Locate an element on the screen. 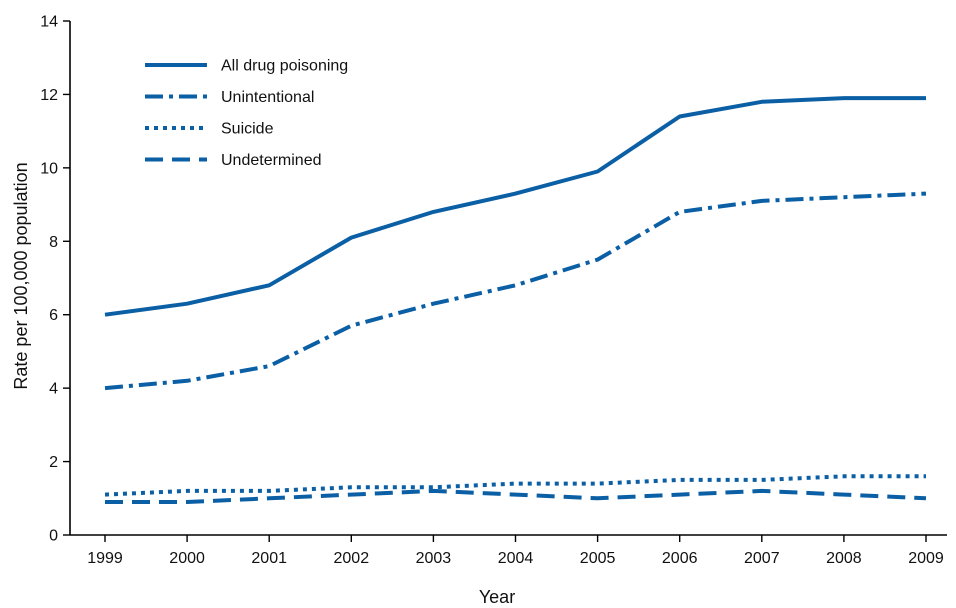 This screenshot has width=956, height=608. x-tick-label: 2004 is located at coordinates (516, 558).